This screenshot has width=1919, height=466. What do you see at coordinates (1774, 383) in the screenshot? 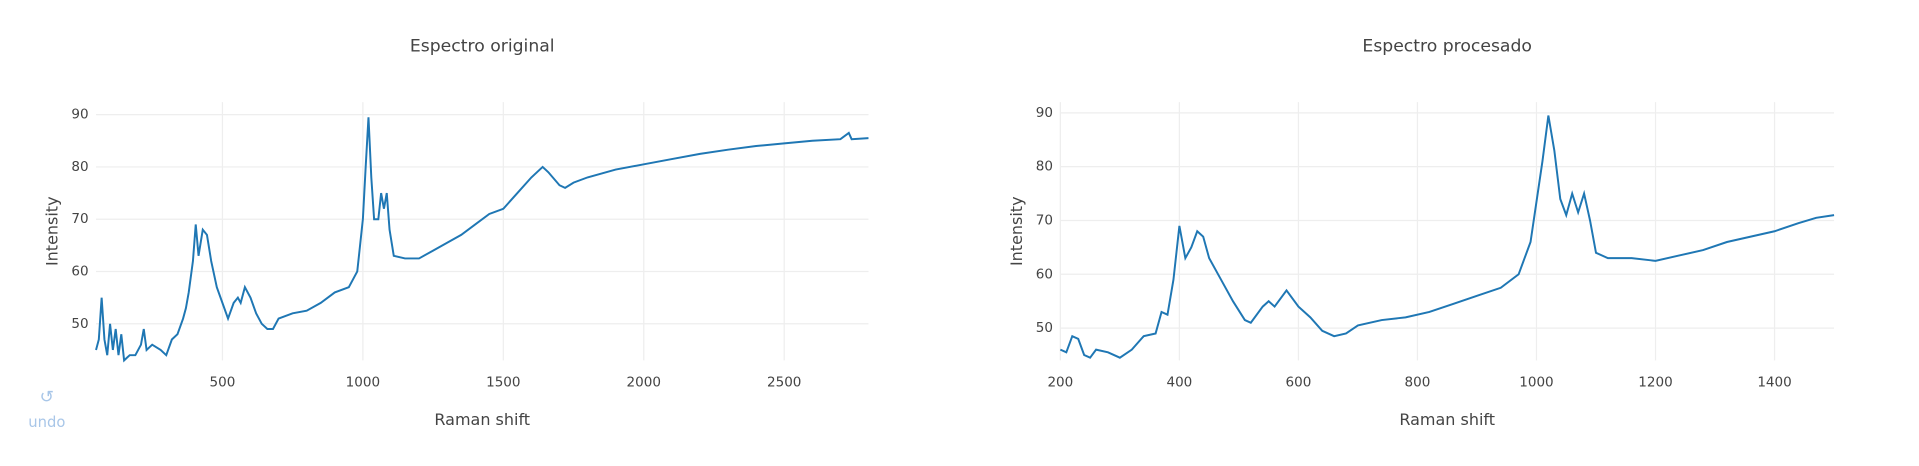
I see `x-tick-label: 1400` at bounding box center [1774, 383].